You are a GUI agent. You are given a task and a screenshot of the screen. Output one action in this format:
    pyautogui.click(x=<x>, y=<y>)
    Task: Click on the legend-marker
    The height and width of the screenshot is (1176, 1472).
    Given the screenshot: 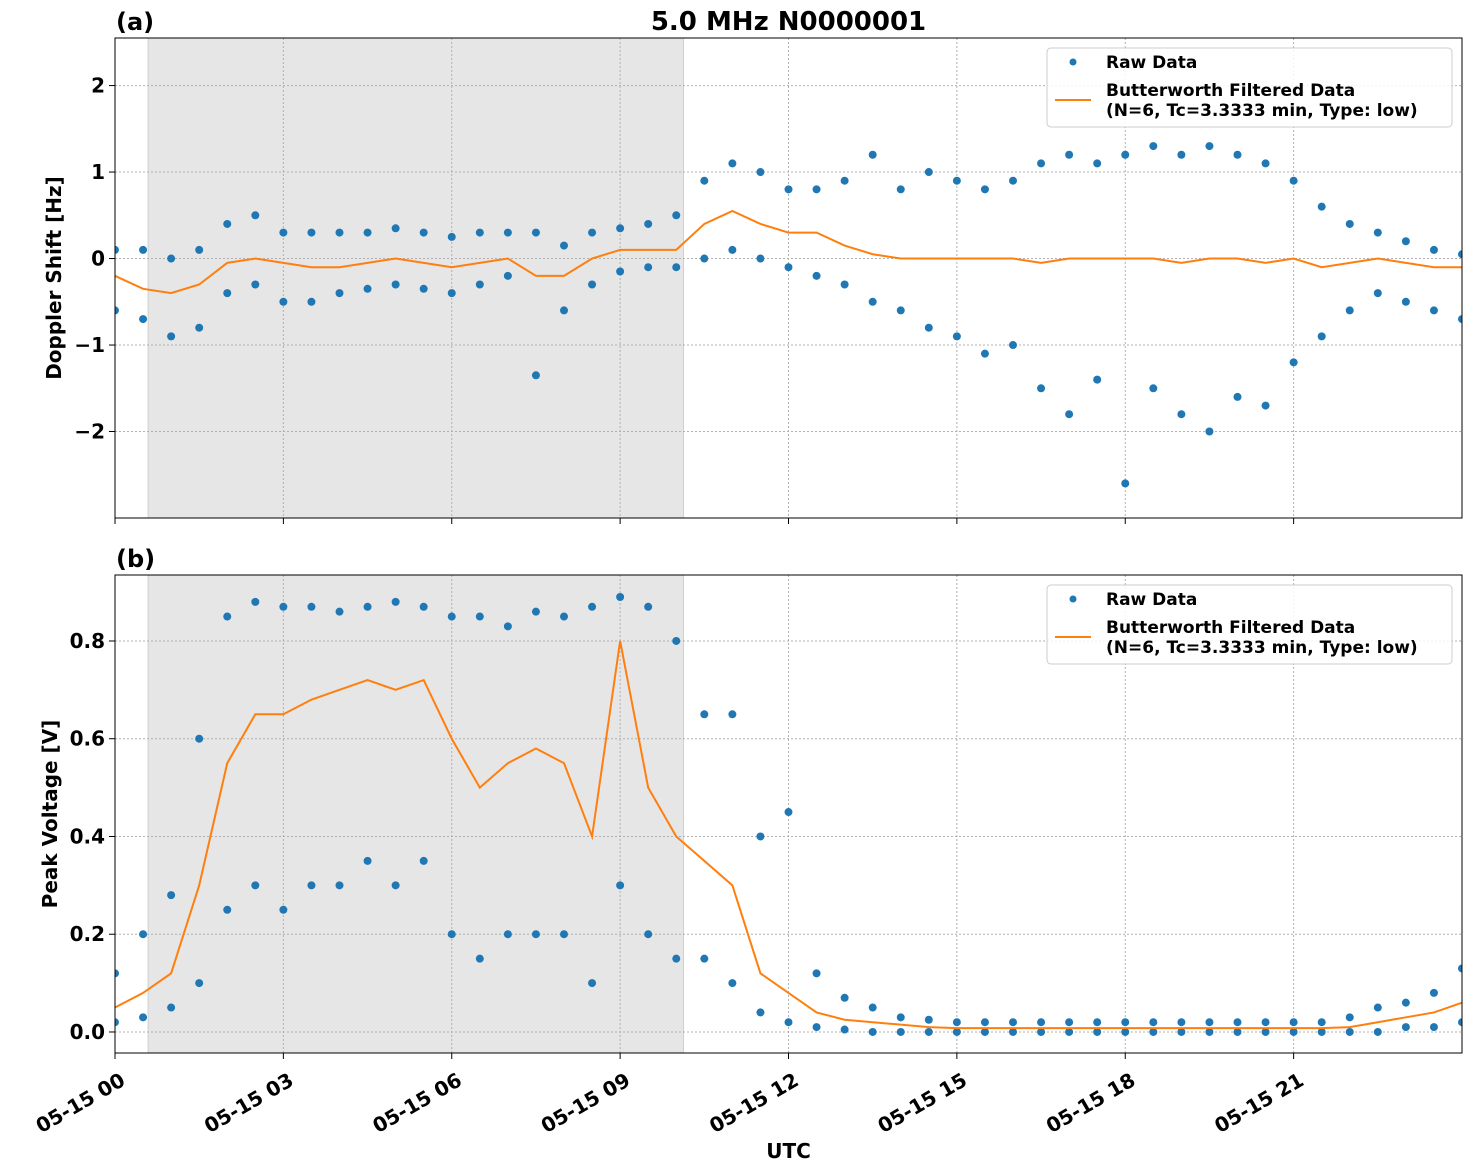 What is the action you would take?
    pyautogui.click(x=1073, y=599)
    